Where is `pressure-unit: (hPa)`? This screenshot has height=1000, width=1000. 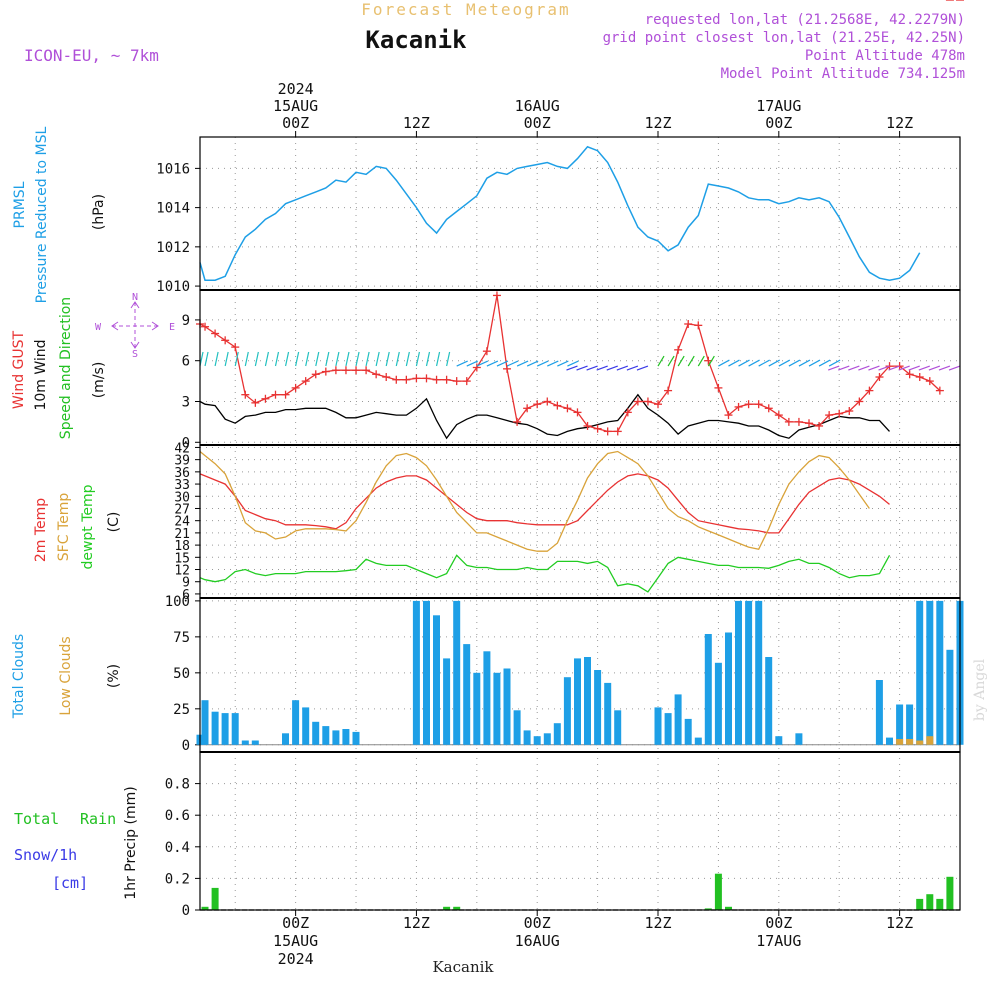
pressure-unit: (hPa) is located at coordinates (99, 212).